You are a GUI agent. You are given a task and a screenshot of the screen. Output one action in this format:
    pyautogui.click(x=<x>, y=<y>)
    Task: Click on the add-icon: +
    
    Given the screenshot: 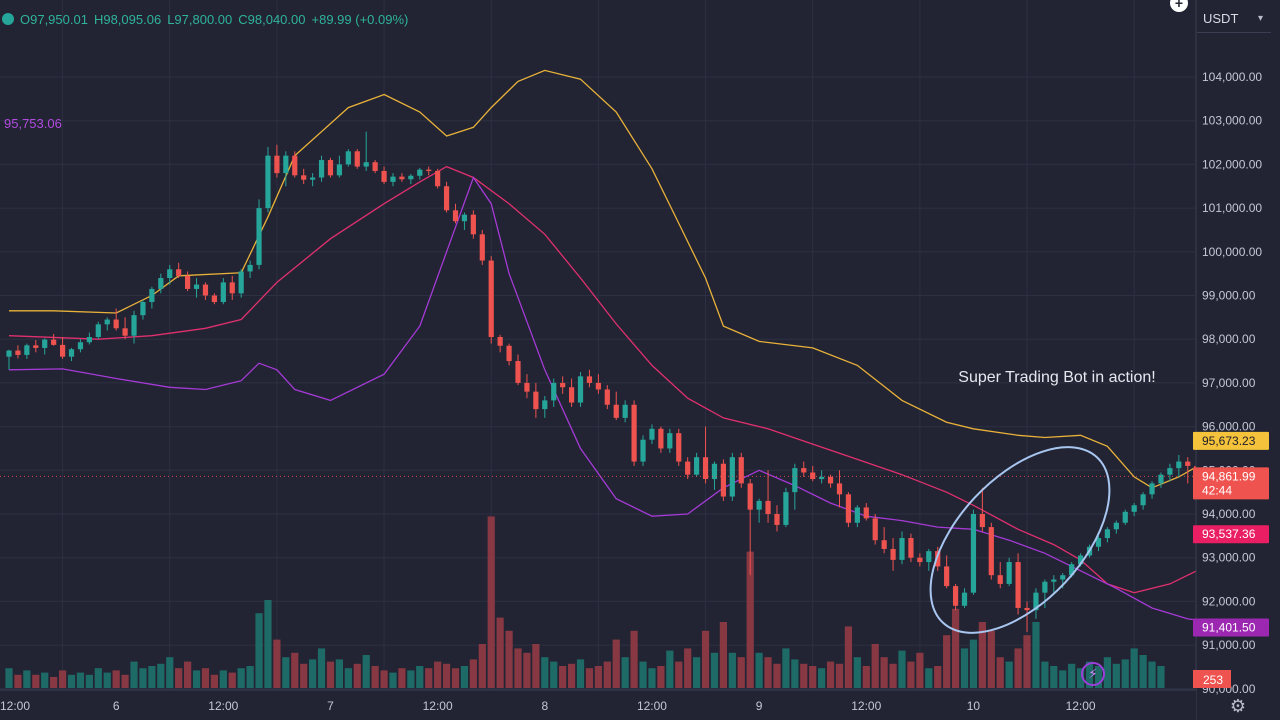 What is the action you would take?
    pyautogui.click(x=1179, y=6)
    